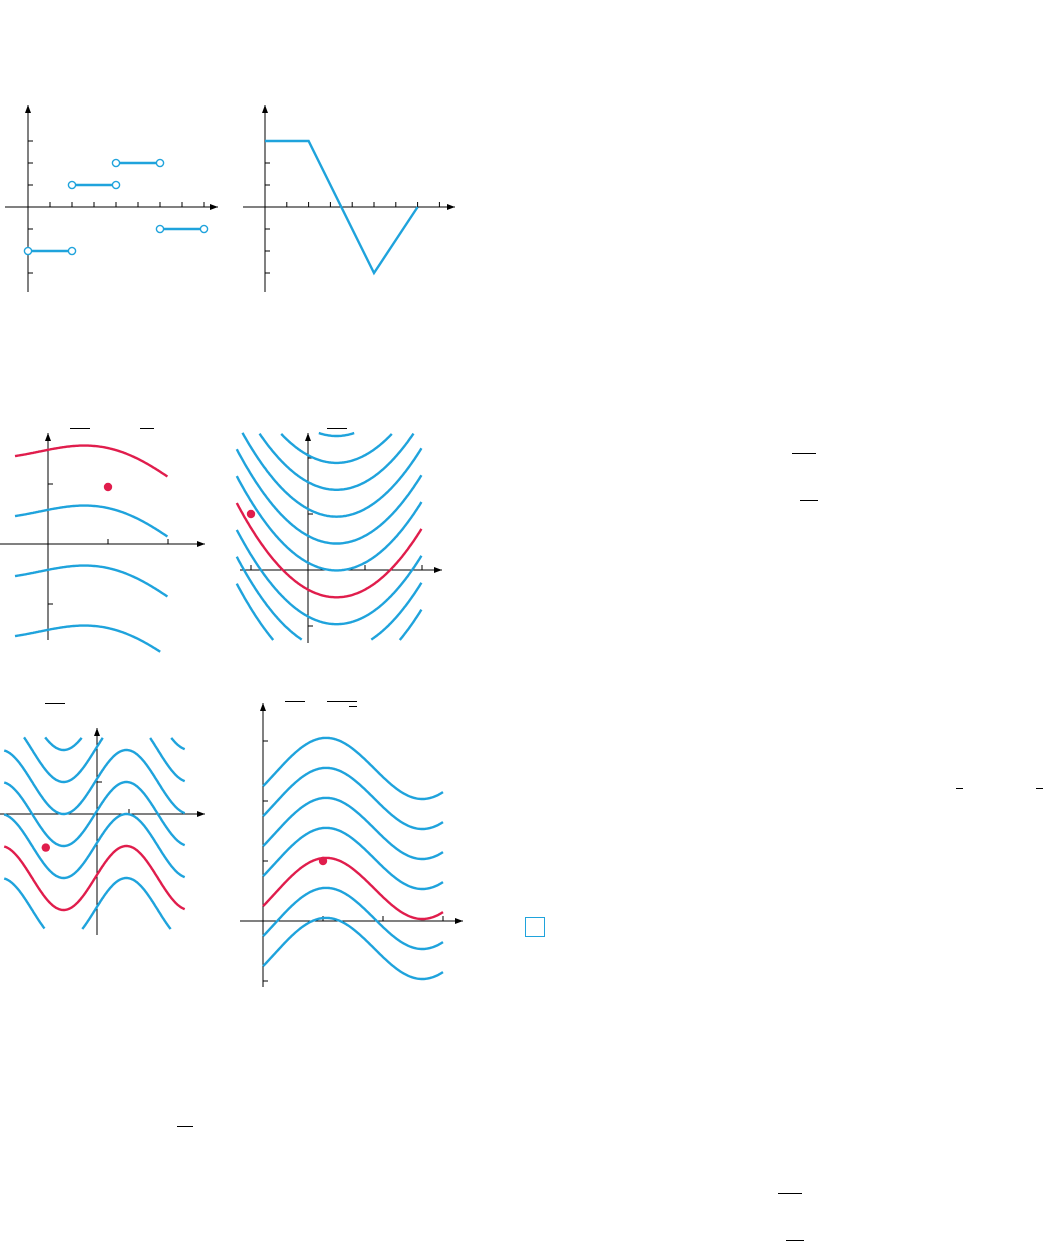 The height and width of the screenshot is (1242, 1056). I want to click on chart-direction-field-c, so click(102, 831).